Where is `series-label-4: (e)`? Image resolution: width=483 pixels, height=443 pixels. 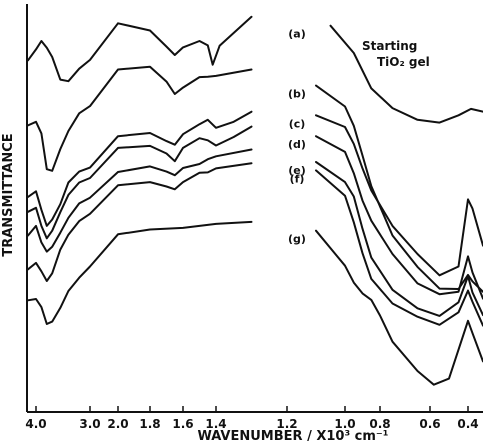 series-label-4: (e) is located at coordinates (297, 170).